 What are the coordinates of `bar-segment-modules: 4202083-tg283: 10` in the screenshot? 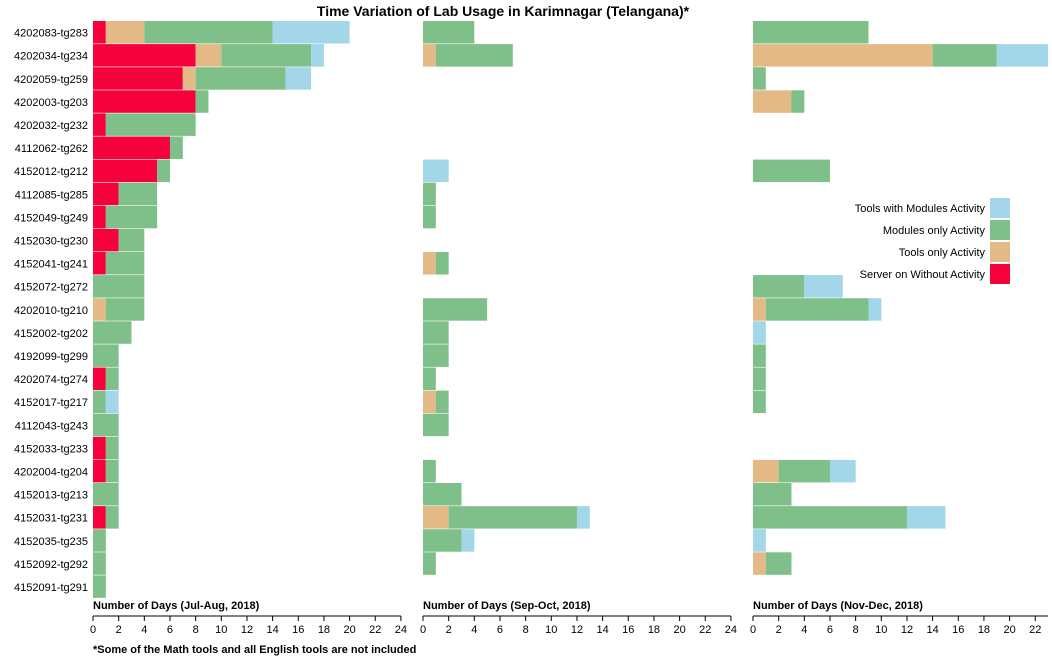 It's located at (208, 32).